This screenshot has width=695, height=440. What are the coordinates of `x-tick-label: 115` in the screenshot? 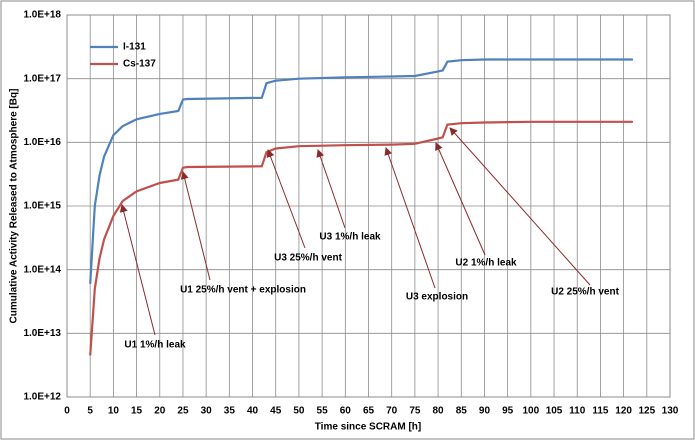 It's located at (600, 411).